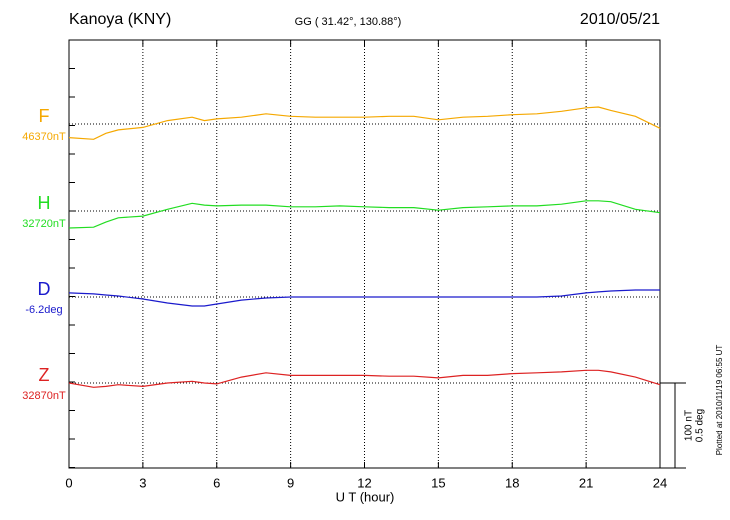  What do you see at coordinates (44, 289) in the screenshot?
I see `series-name: D` at bounding box center [44, 289].